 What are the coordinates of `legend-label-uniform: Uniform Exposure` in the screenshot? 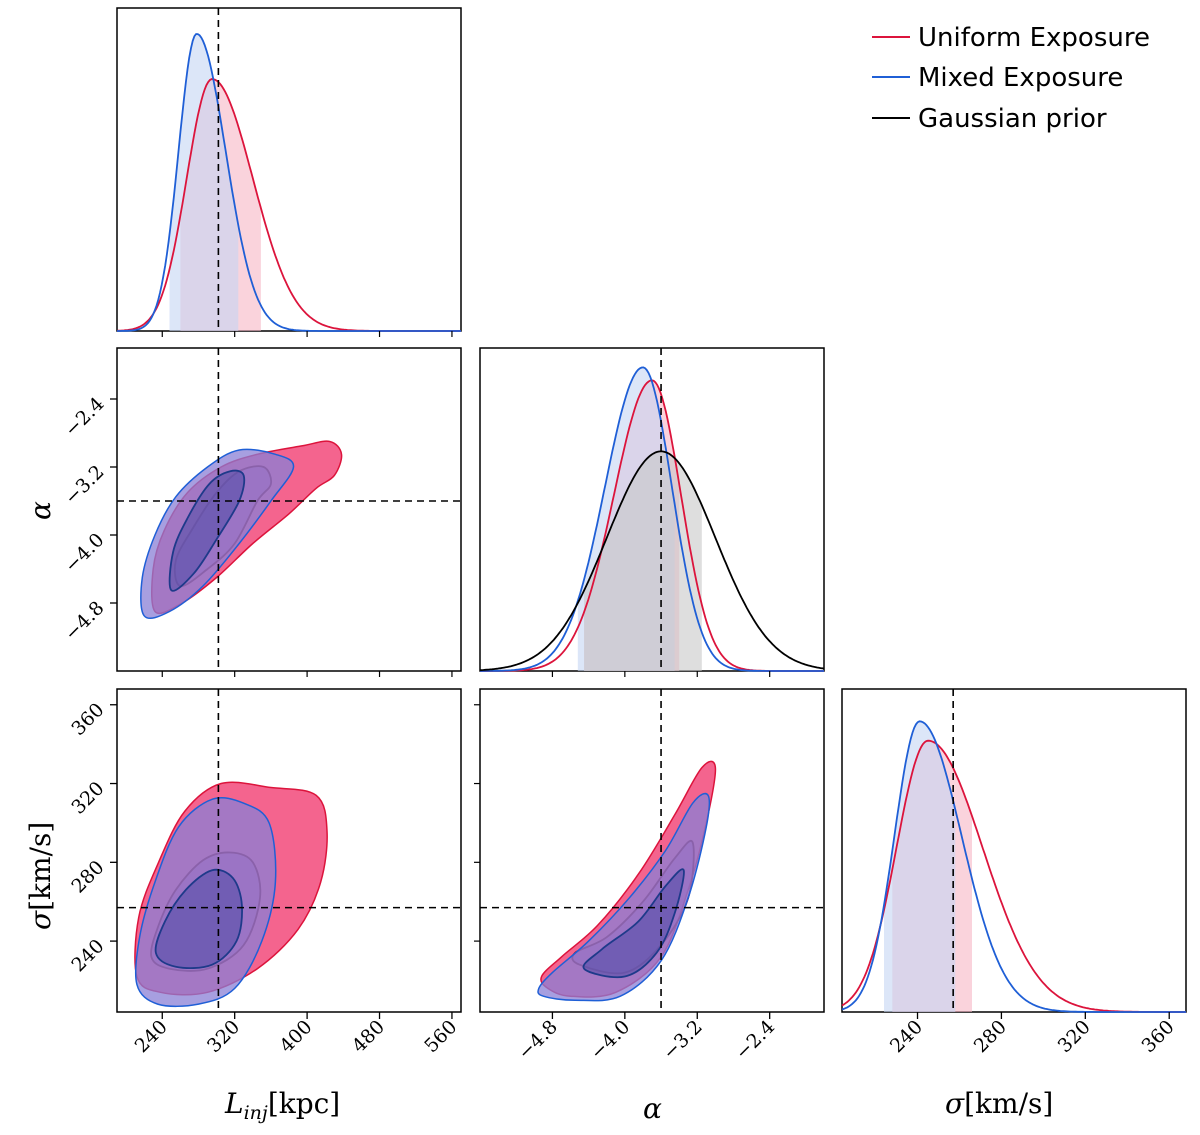 It's located at (1034, 38).